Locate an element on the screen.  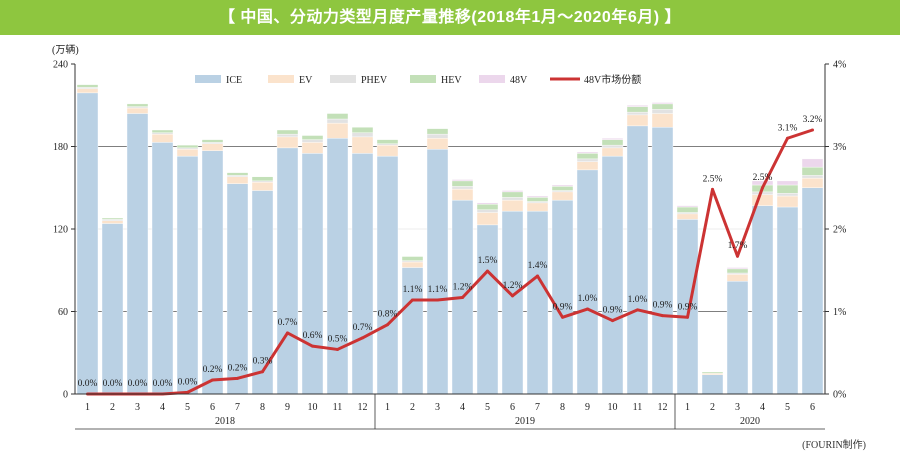
data-label-11: 0.7% is located at coordinates (363, 328).